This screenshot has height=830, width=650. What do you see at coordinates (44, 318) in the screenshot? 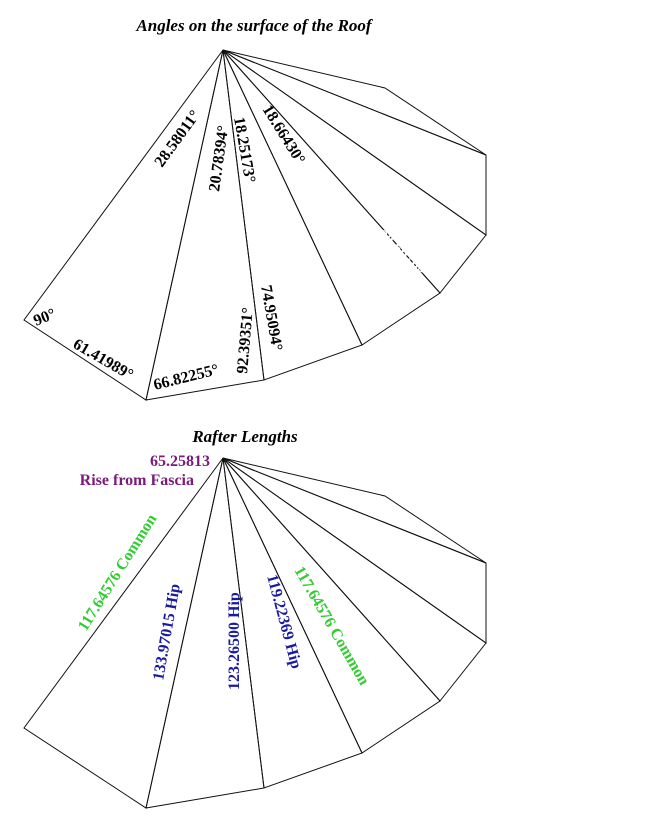
I see `base-angle-1: 90°` at bounding box center [44, 318].